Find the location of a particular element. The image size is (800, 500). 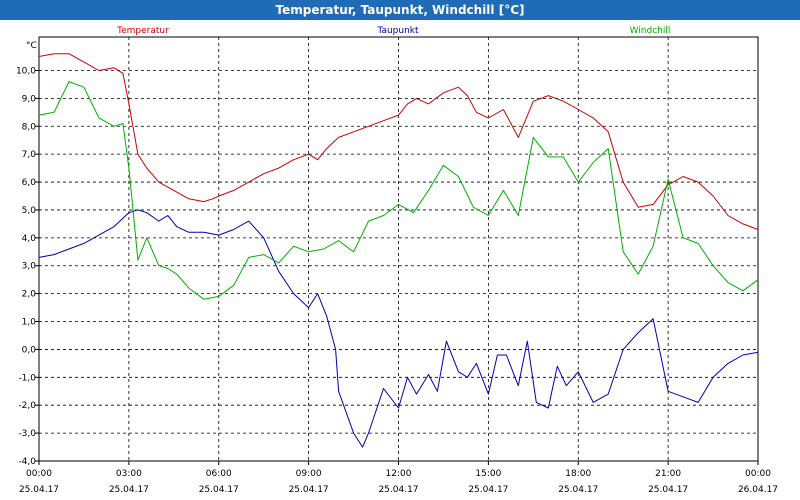

y-tick-label: -1,0 is located at coordinates (27, 378).